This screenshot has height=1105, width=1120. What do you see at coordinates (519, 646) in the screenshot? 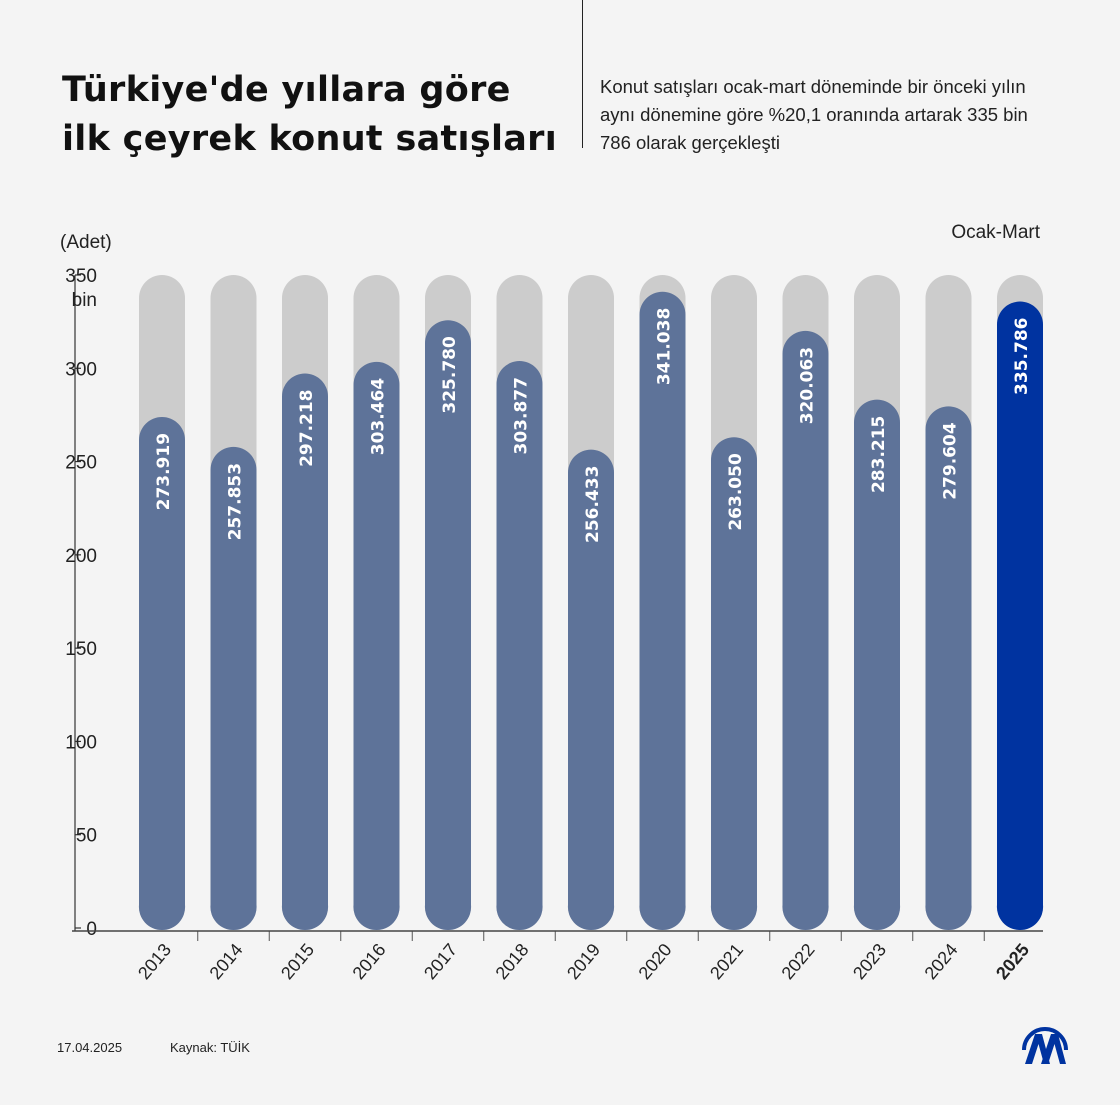
I see `bar-2018` at bounding box center [519, 646].